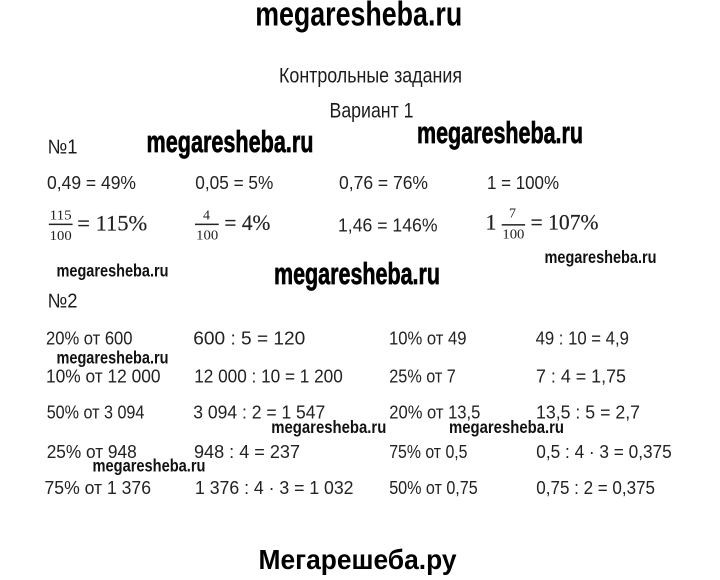  What do you see at coordinates (523, 182) in the screenshot?
I see `svg-text: 1 = 100%` at bounding box center [523, 182].